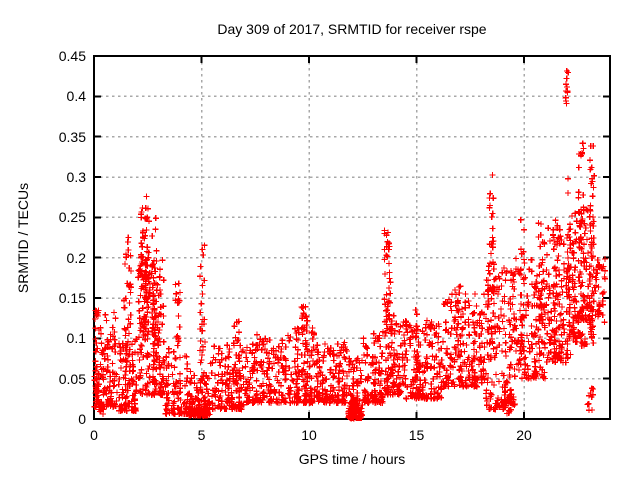  Describe the element at coordinates (352, 459) in the screenshot. I see `x-axis-title: GPS time / hours` at that location.